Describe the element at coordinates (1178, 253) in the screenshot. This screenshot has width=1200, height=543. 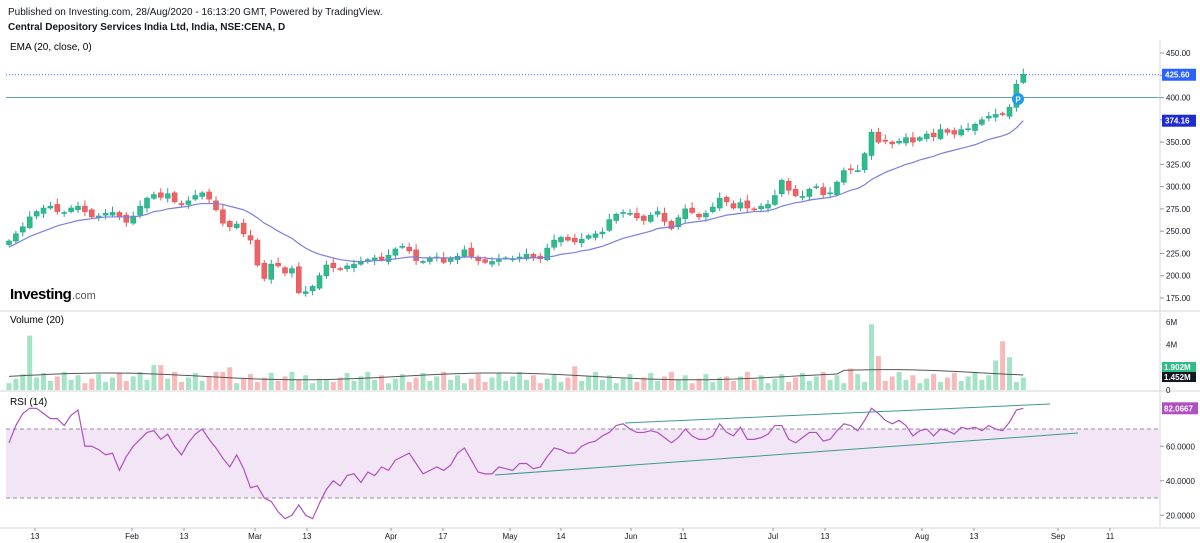
I see `price-tick: 225.00` at that location.